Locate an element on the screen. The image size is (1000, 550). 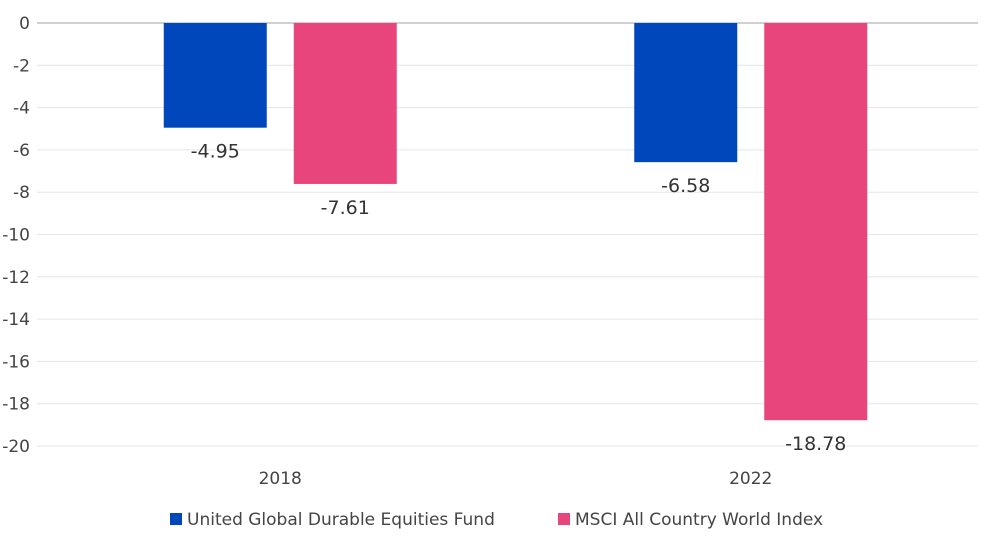
data-label: -7.61 is located at coordinates (345, 208).